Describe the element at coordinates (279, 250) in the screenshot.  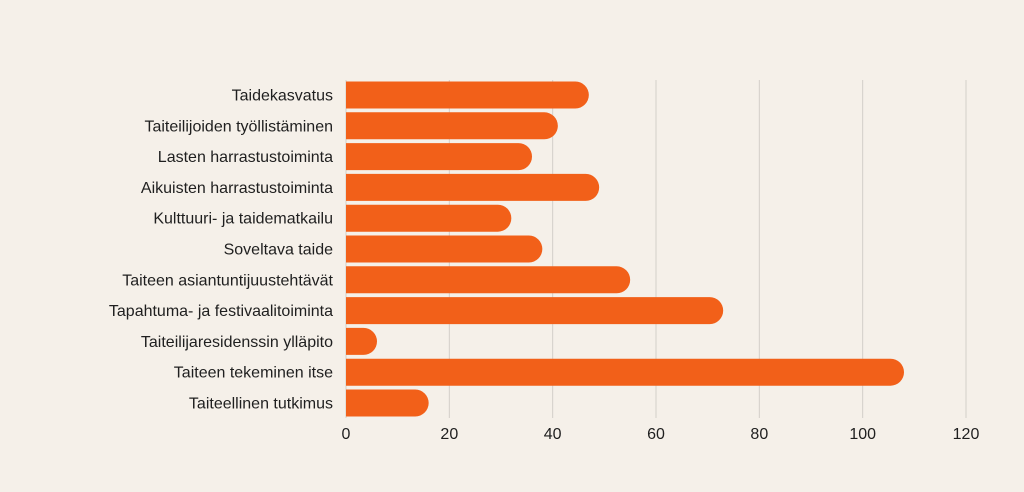
I see `category-label: Soveltava taide` at that location.